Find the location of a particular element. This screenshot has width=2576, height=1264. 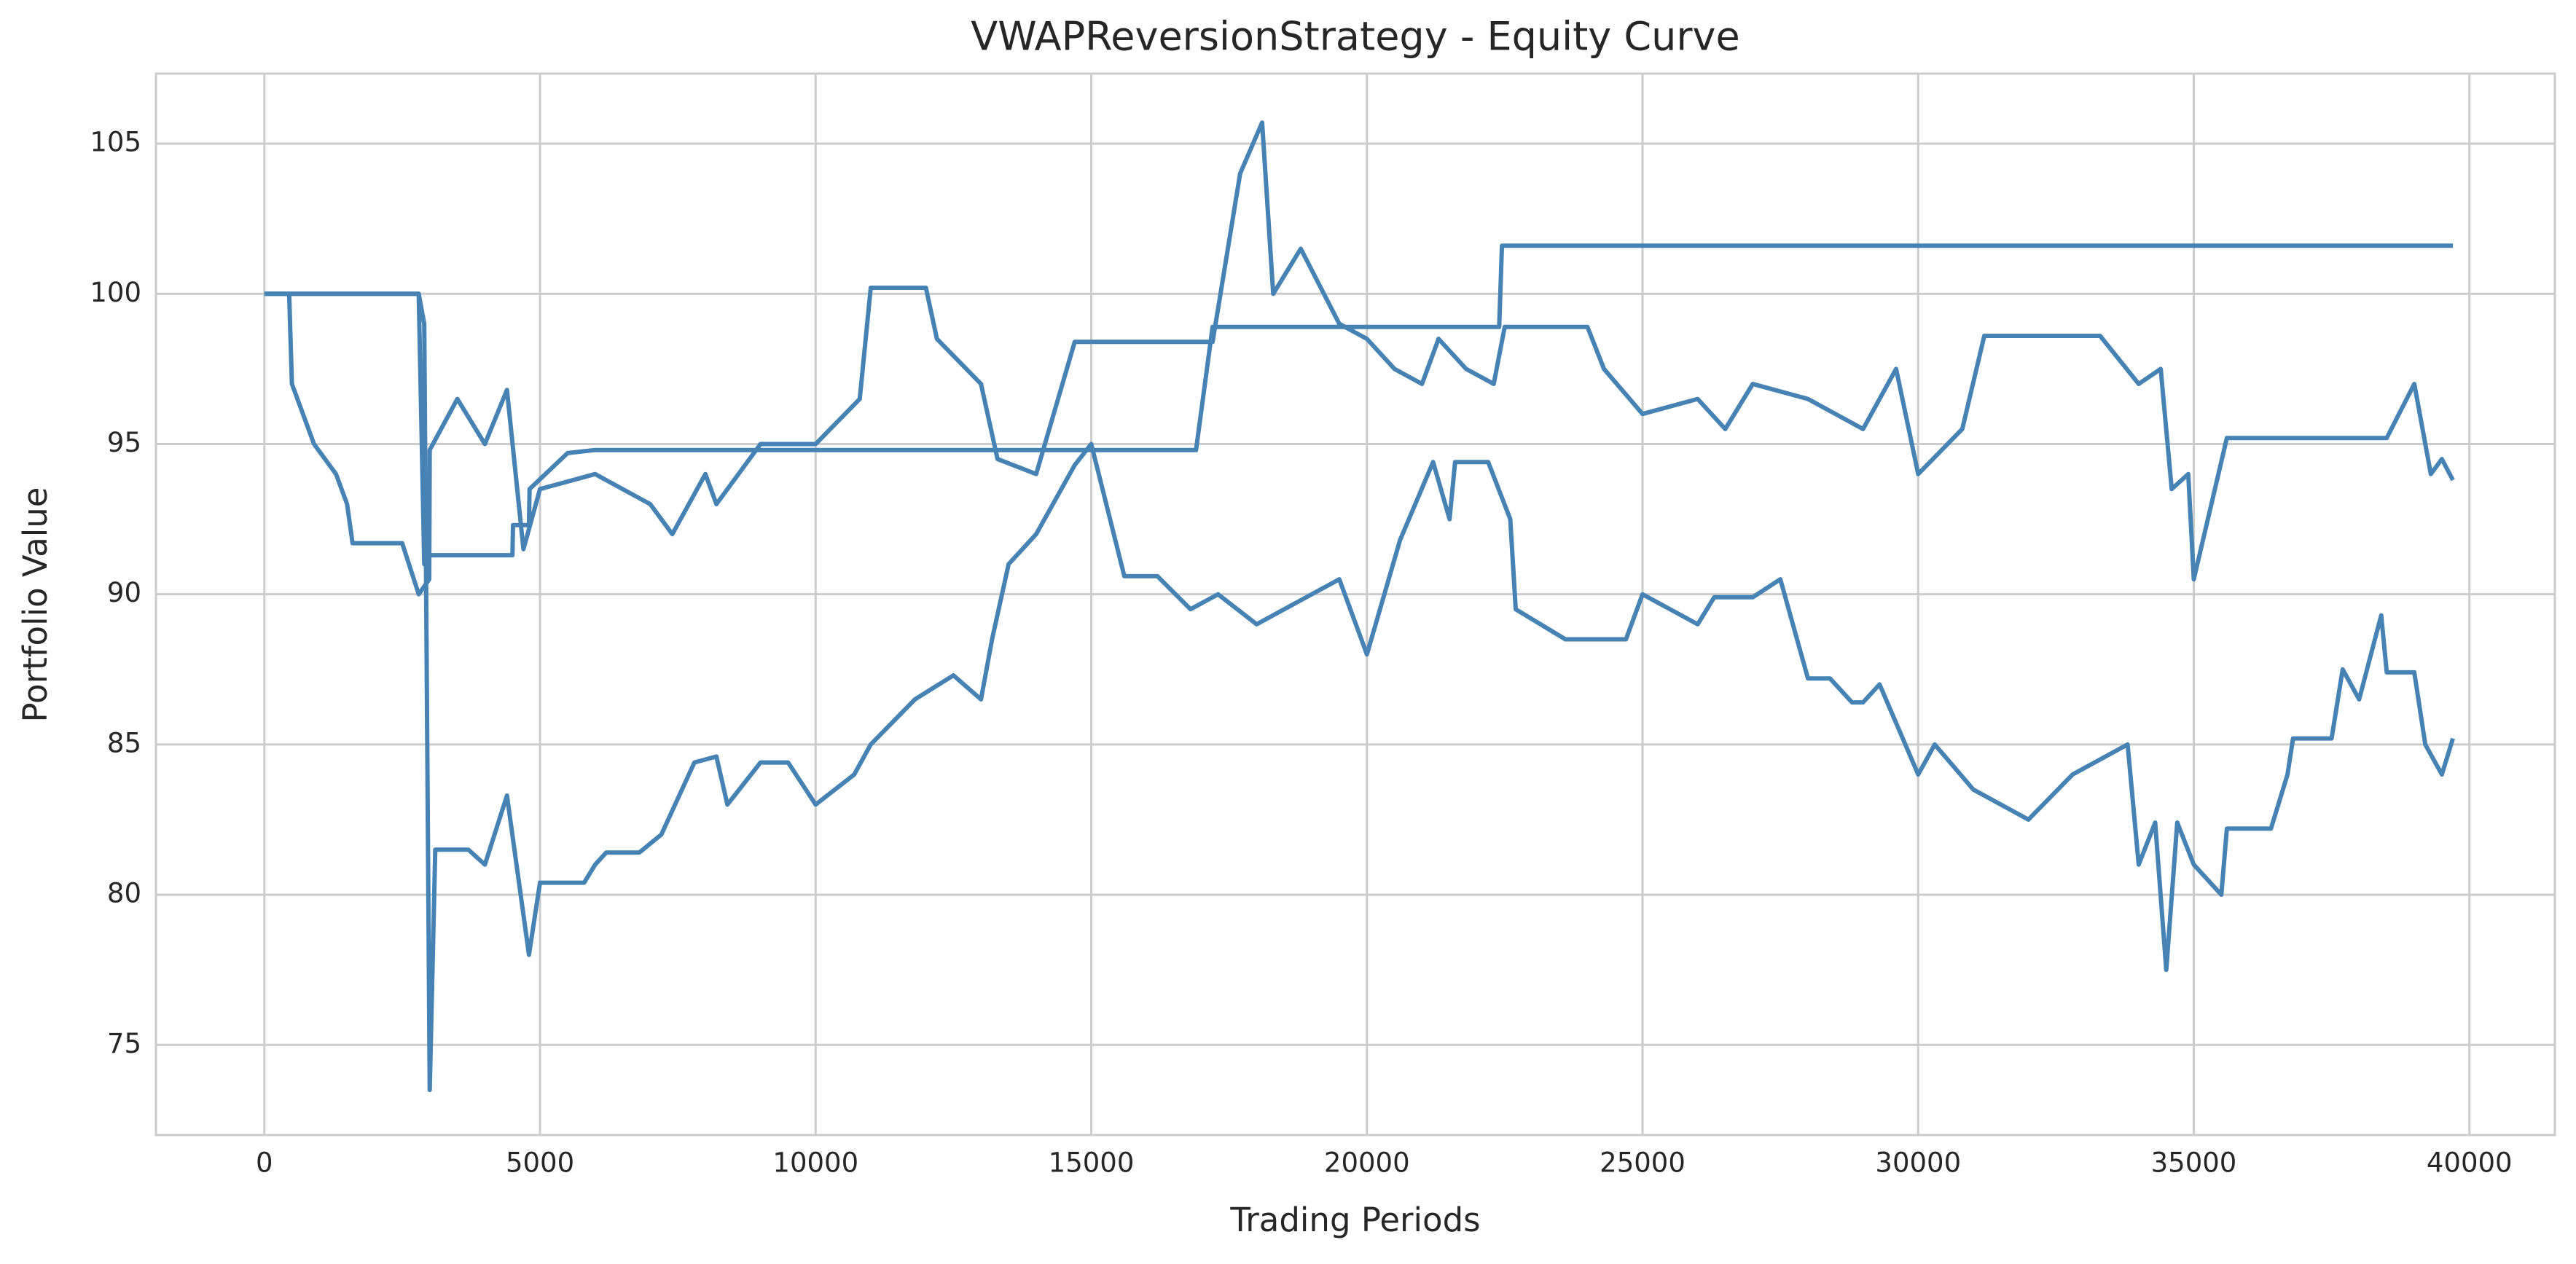

y-tick-label: 75 is located at coordinates (124, 1043).